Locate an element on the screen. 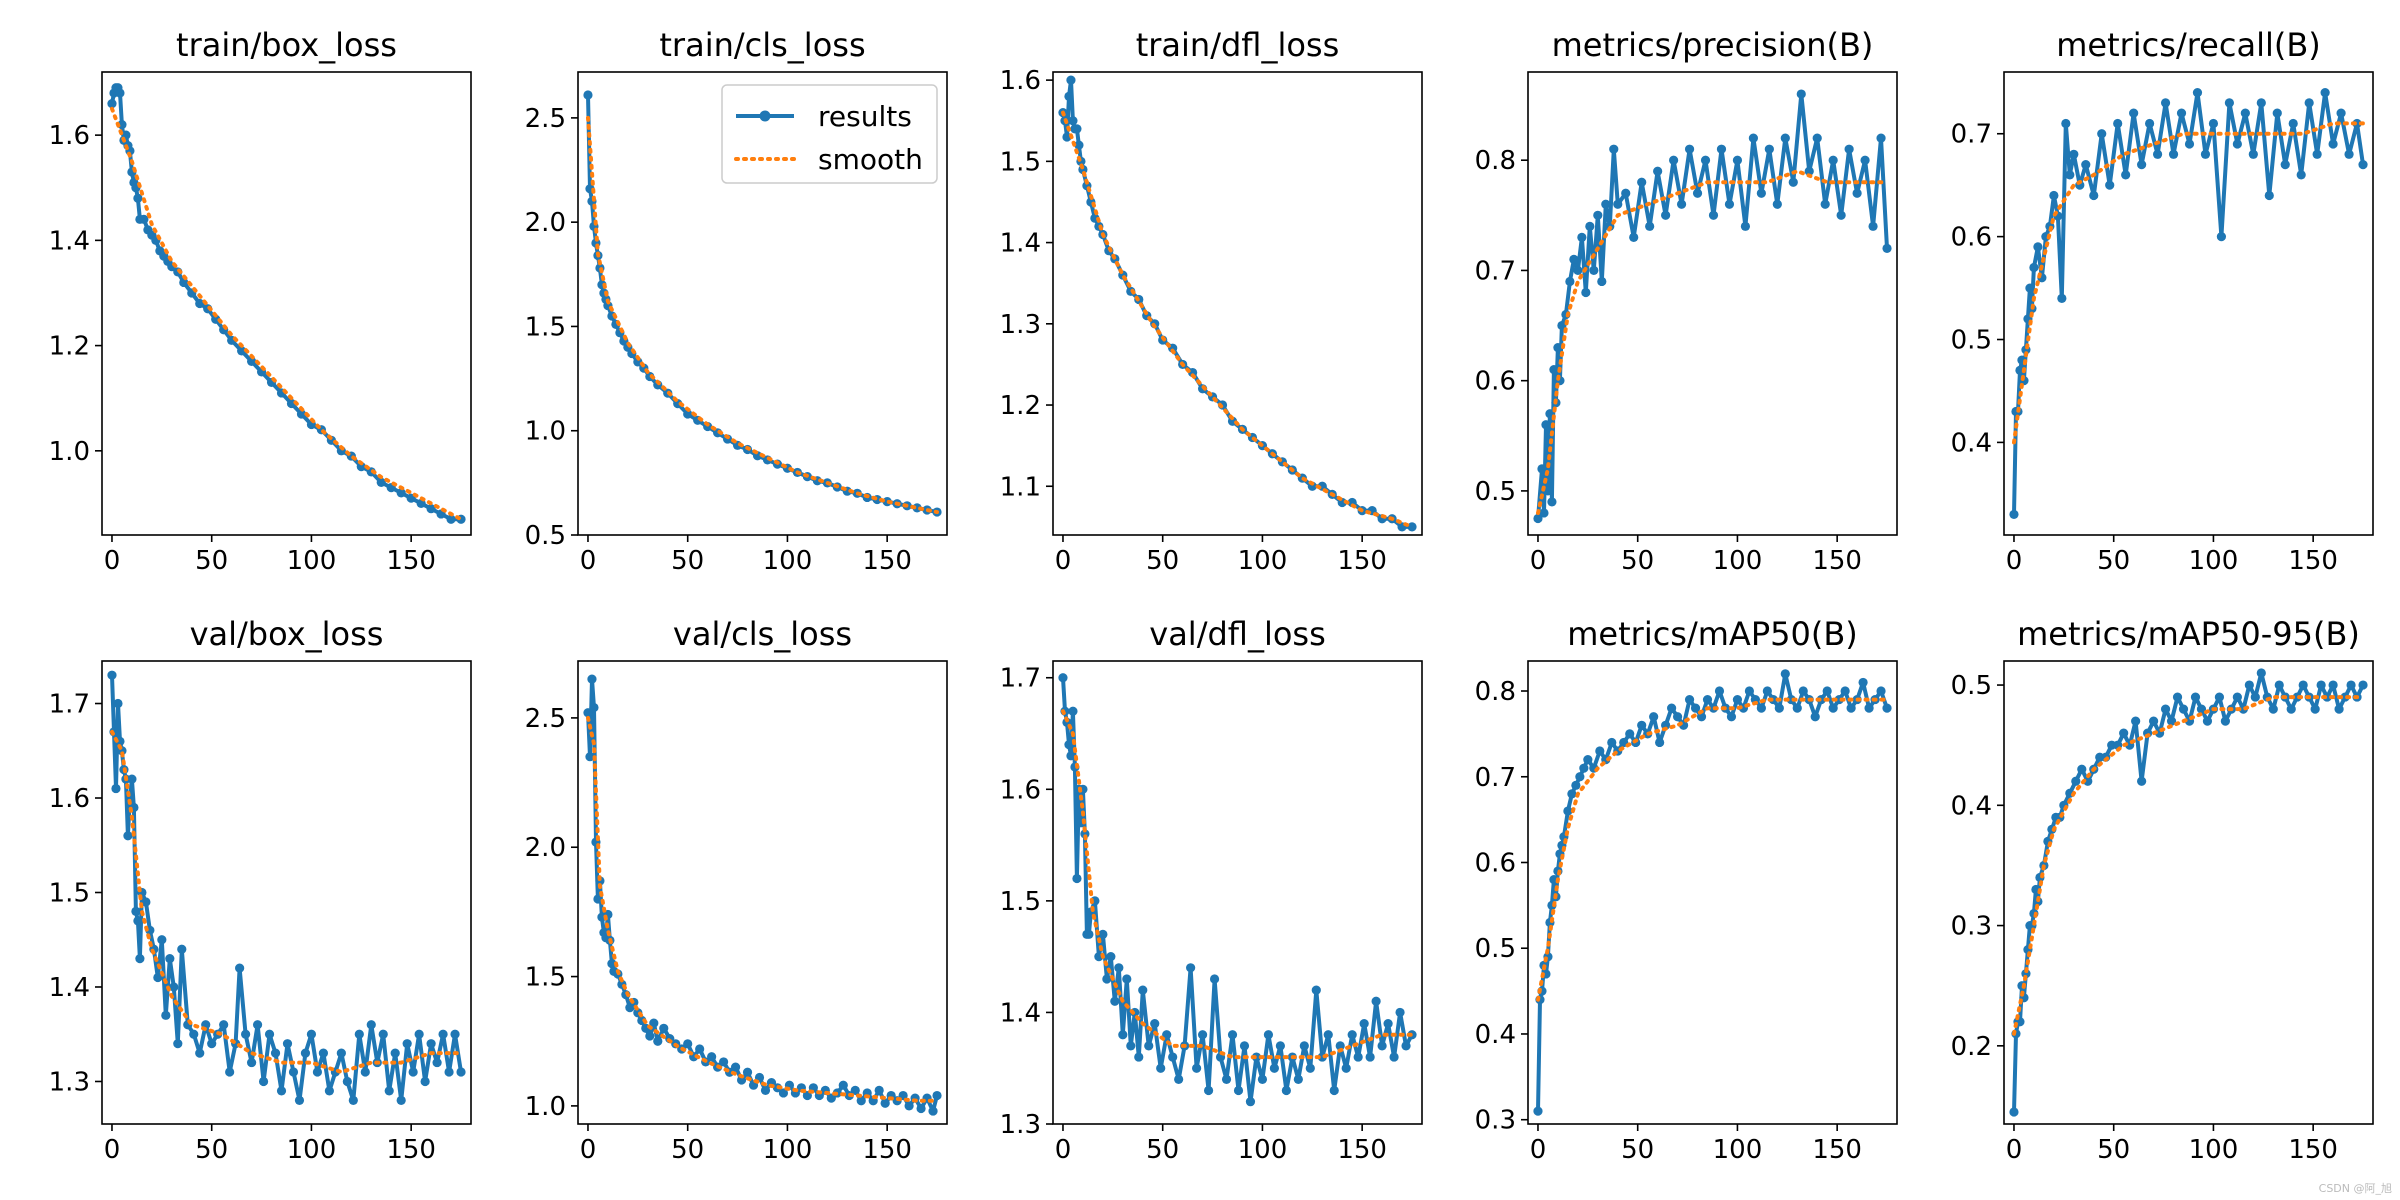  legend-results-marker is located at coordinates (765, 116).